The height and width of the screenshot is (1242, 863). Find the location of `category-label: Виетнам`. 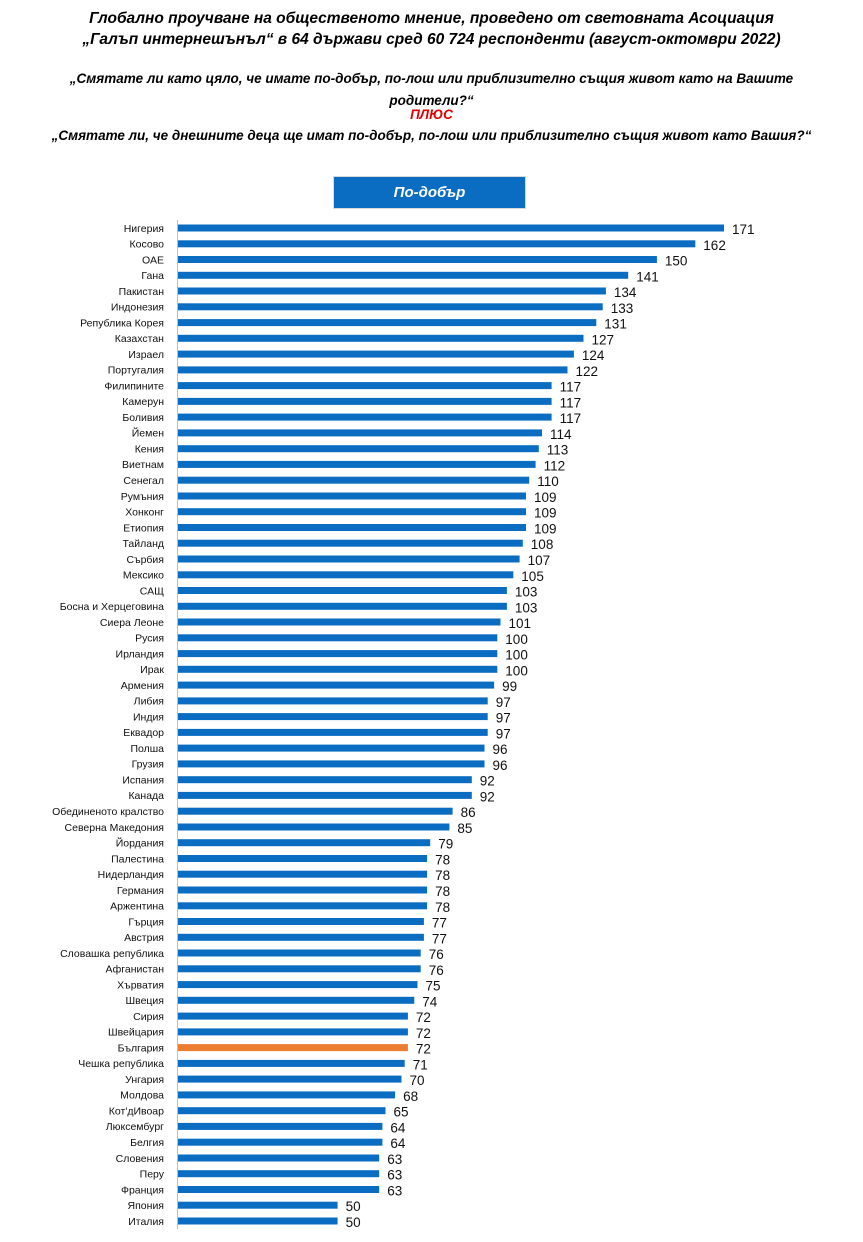

category-label: Виетнам is located at coordinates (143, 465).